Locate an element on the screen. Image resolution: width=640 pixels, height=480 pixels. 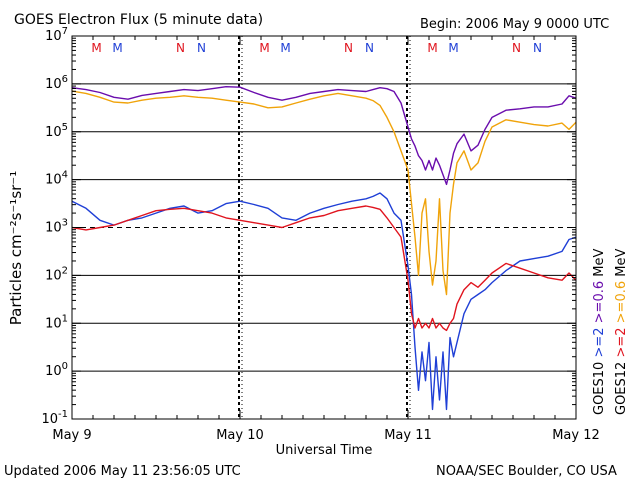
x-tick-label: May 10 is located at coordinates (240, 435).